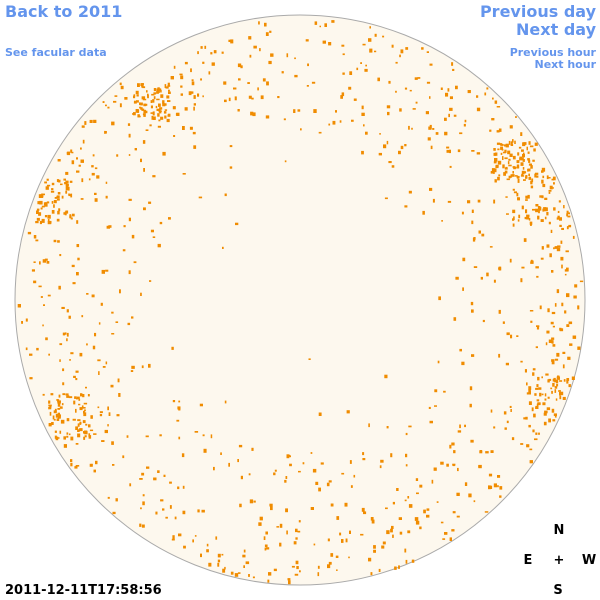 This screenshot has height=600, width=600. I want to click on facular-data-link: See facular data, so click(56, 52).